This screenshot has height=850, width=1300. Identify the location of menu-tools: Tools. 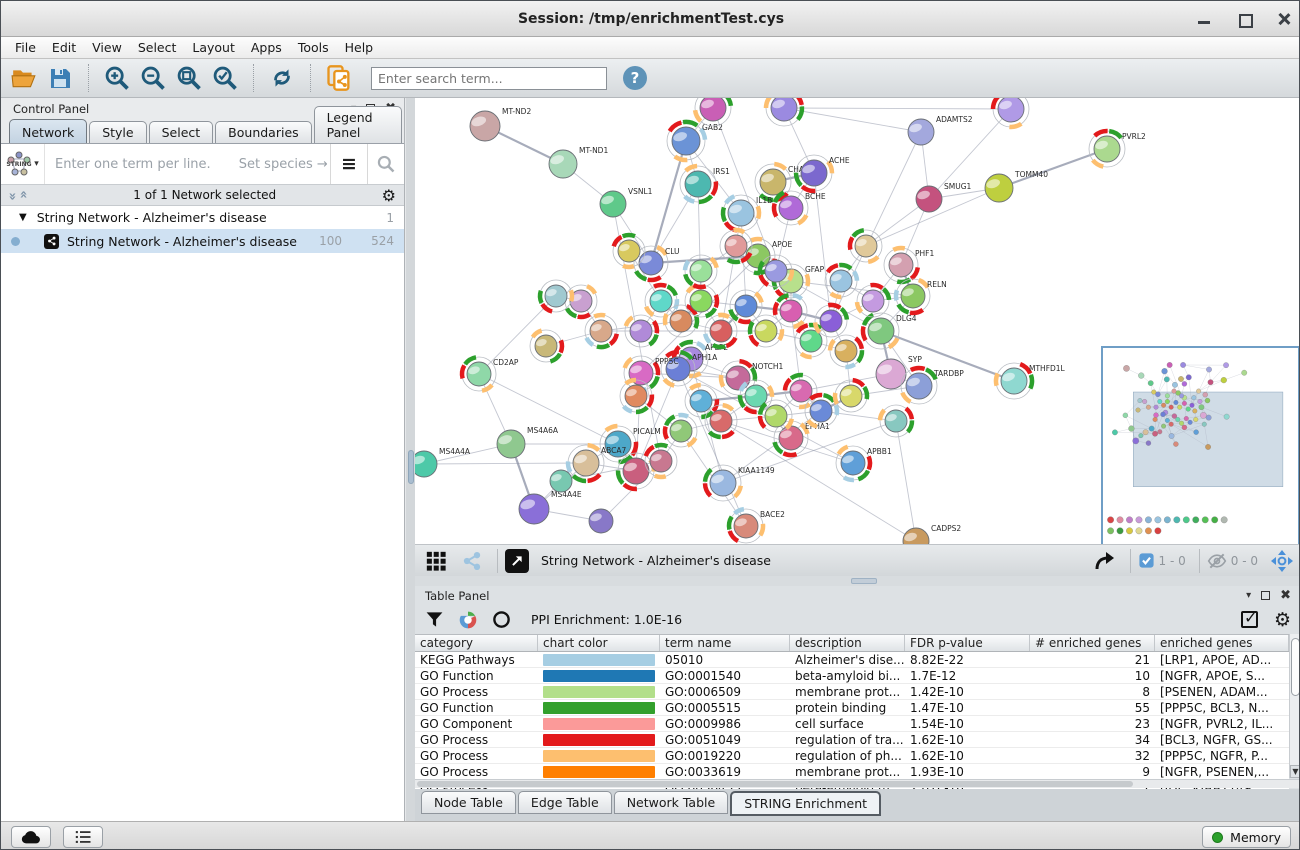
(313, 47).